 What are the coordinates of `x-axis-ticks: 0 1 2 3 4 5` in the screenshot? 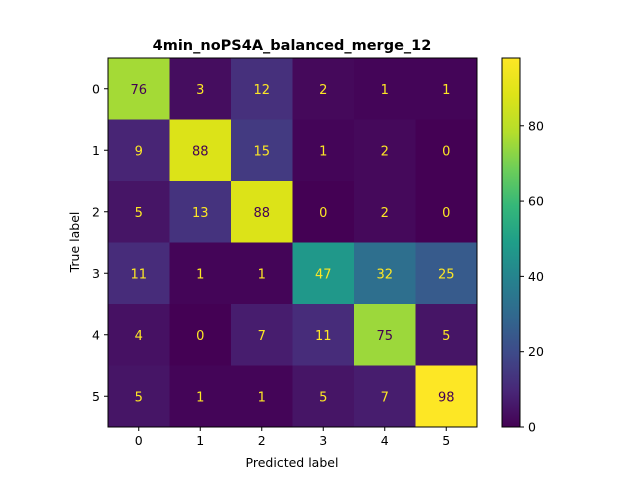 It's located at (292, 437).